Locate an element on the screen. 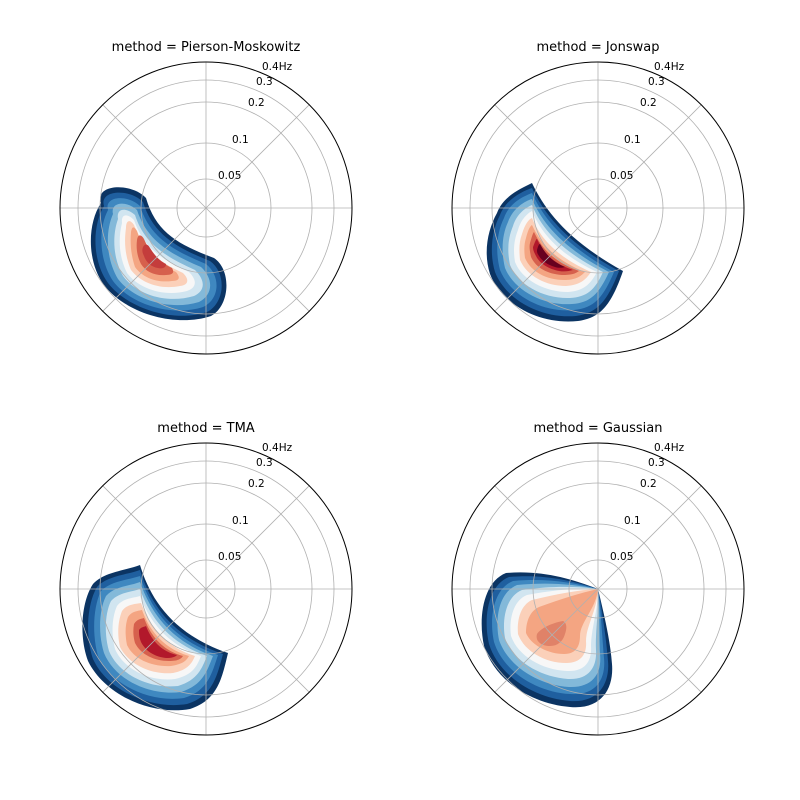 Image resolution: width=800 pixels, height=800 pixels. polar-plot-pierson-moskowitz: method = Pierson-Moskowitz is located at coordinates (206, 197).